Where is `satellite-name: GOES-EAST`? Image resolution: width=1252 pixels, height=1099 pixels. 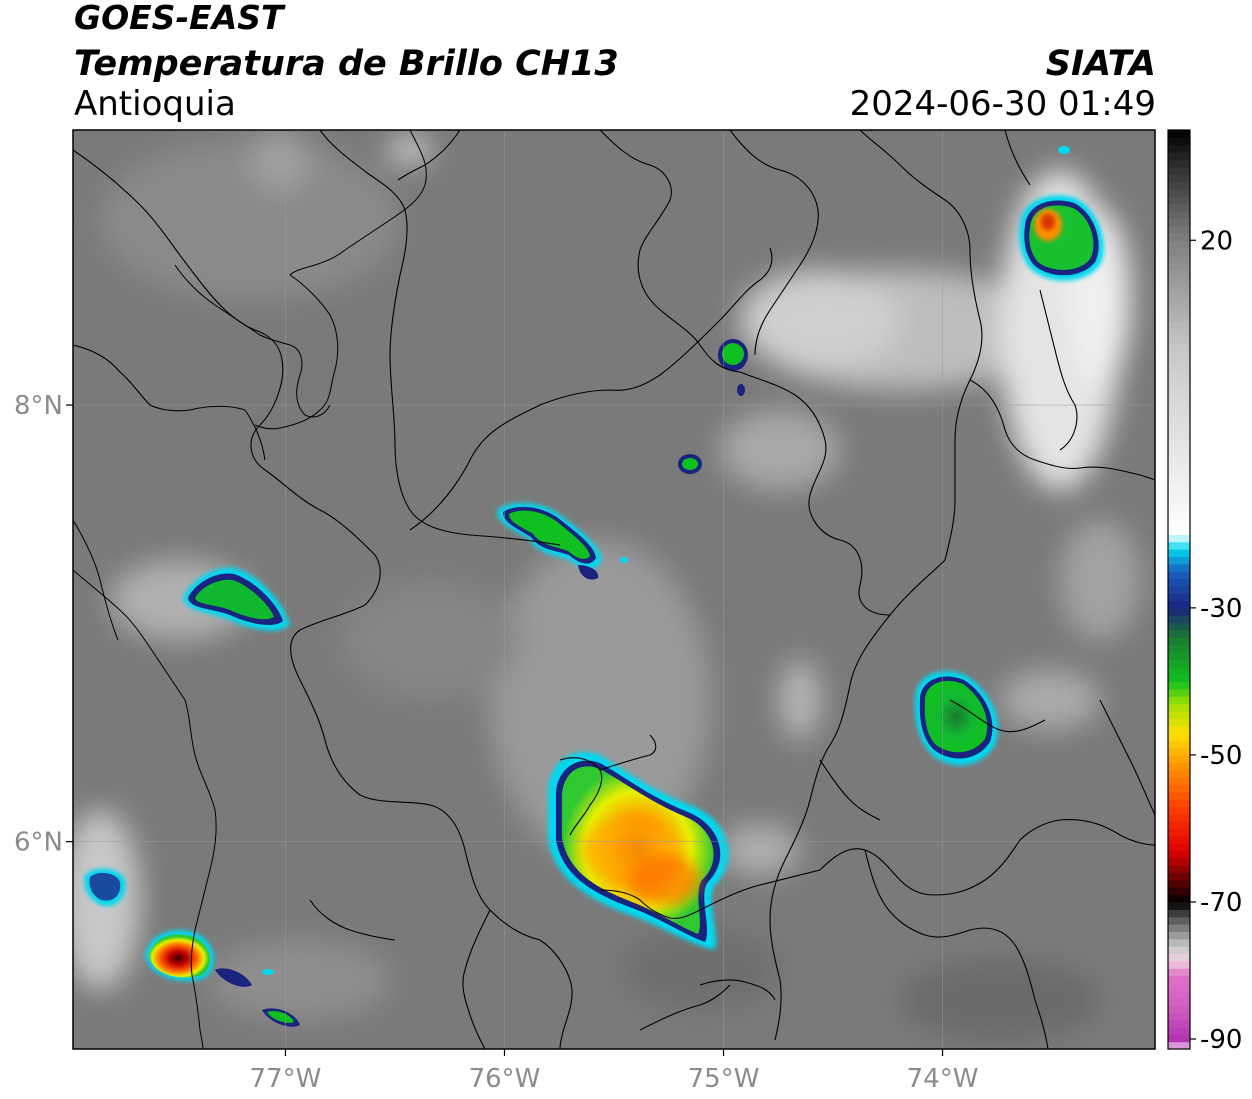 satellite-name: GOES-EAST is located at coordinates (179, 18).